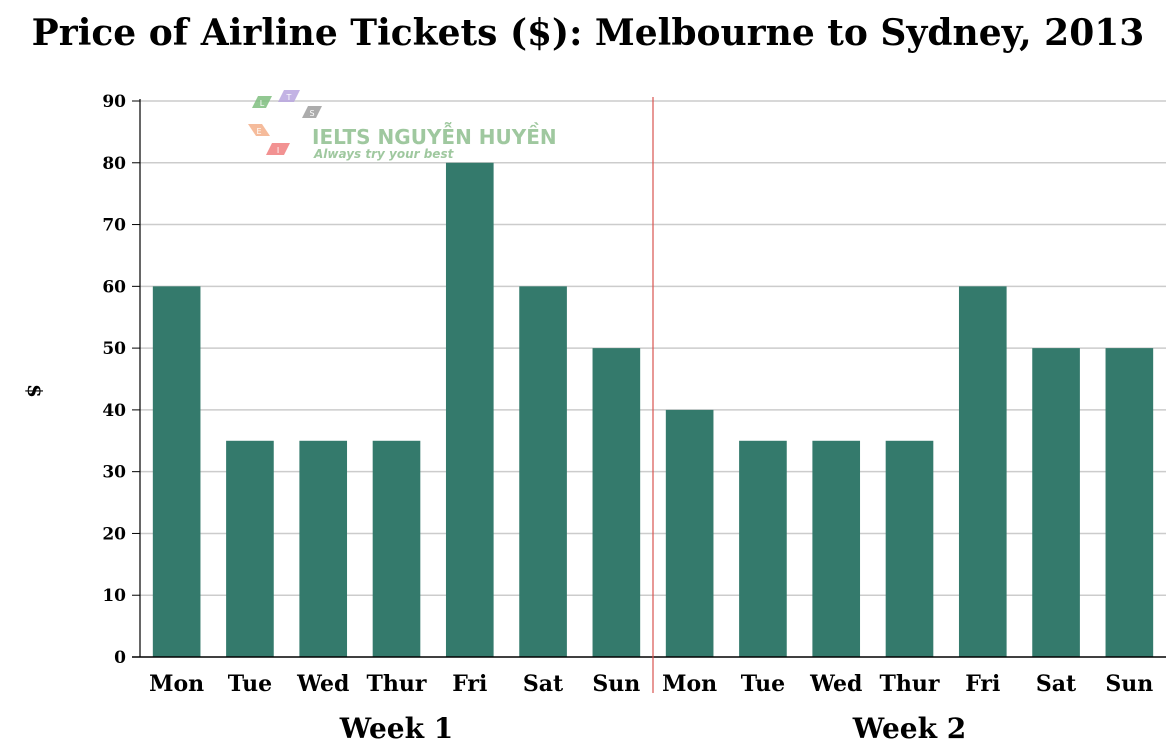  I want to click on watermark-tagline: Always try your best, so click(384, 154).